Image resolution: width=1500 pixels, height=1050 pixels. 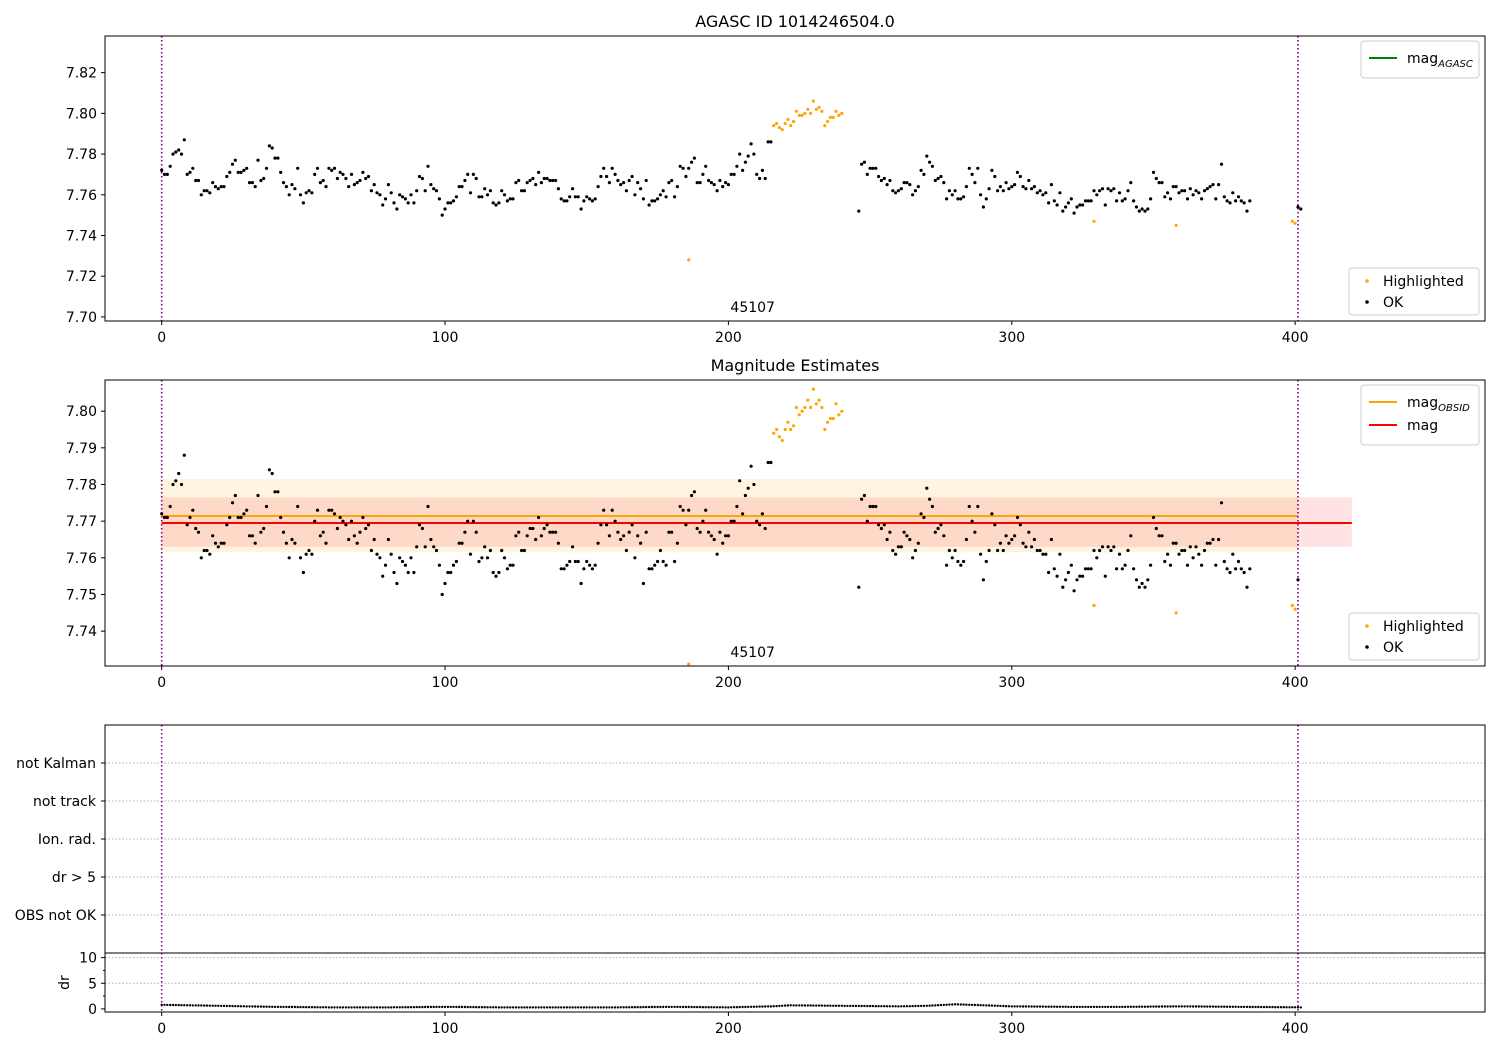 I want to click on x-tick-label: 0, so click(x=161, y=338).